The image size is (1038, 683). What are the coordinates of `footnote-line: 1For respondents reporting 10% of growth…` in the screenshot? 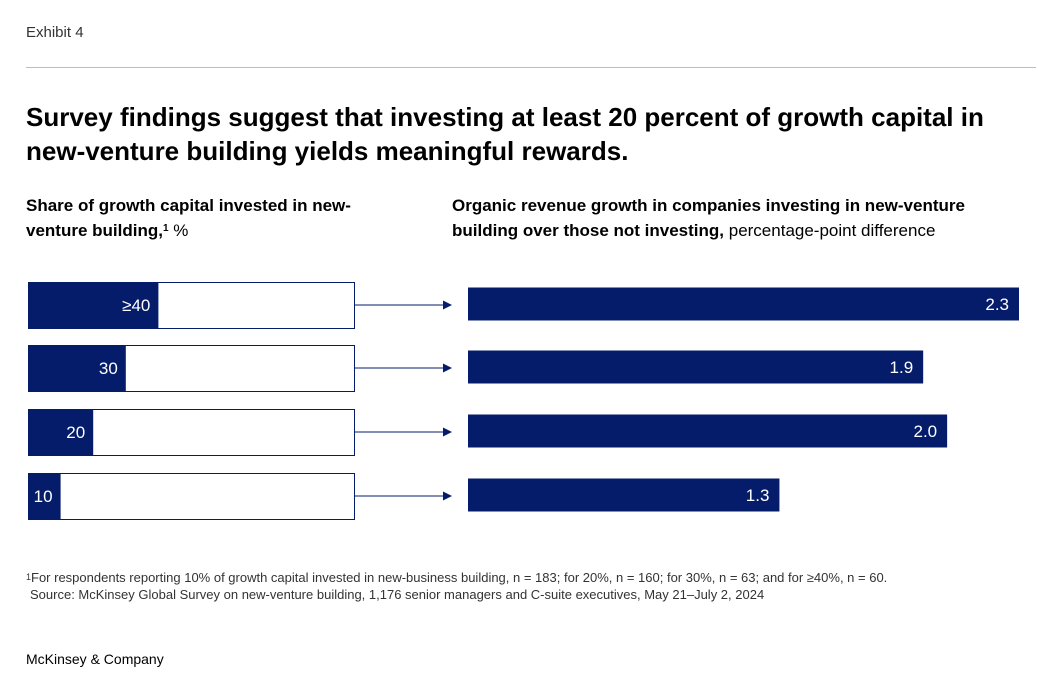 It's located at (526, 577).